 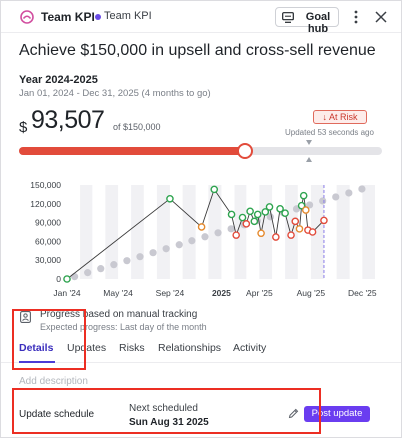 What do you see at coordinates (25, 317) in the screenshot?
I see `user-badge-icon` at bounding box center [25, 317].